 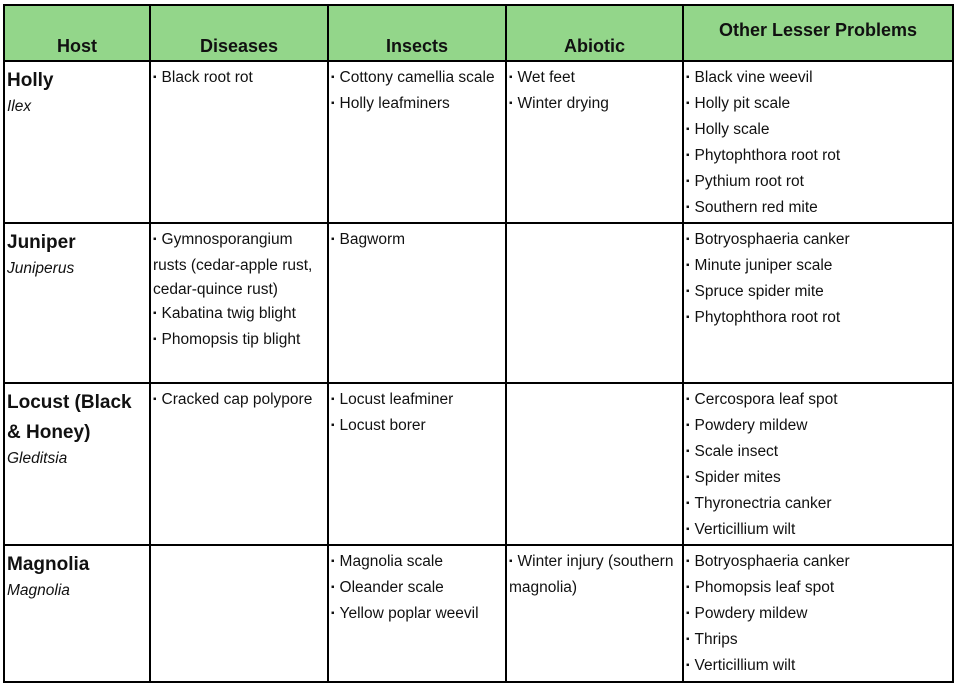 What do you see at coordinates (417, 105) in the screenshot?
I see `list-item: Holly leafminers` at bounding box center [417, 105].